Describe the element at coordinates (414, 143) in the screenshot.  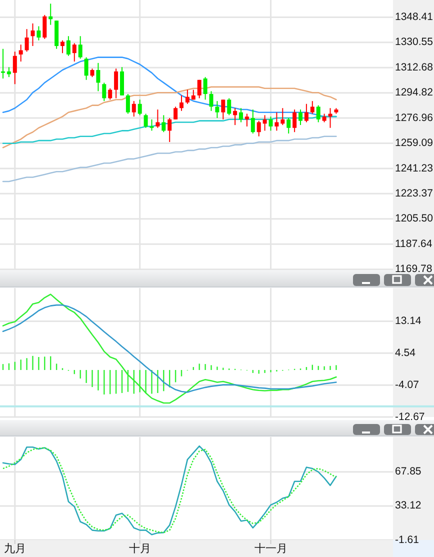
I see `y-tick-label: 1259.09` at that location.